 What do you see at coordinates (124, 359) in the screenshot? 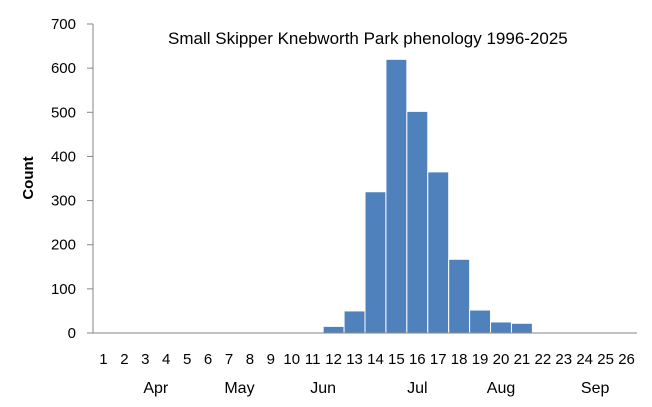
I see `x-tick-label: 2` at bounding box center [124, 359].